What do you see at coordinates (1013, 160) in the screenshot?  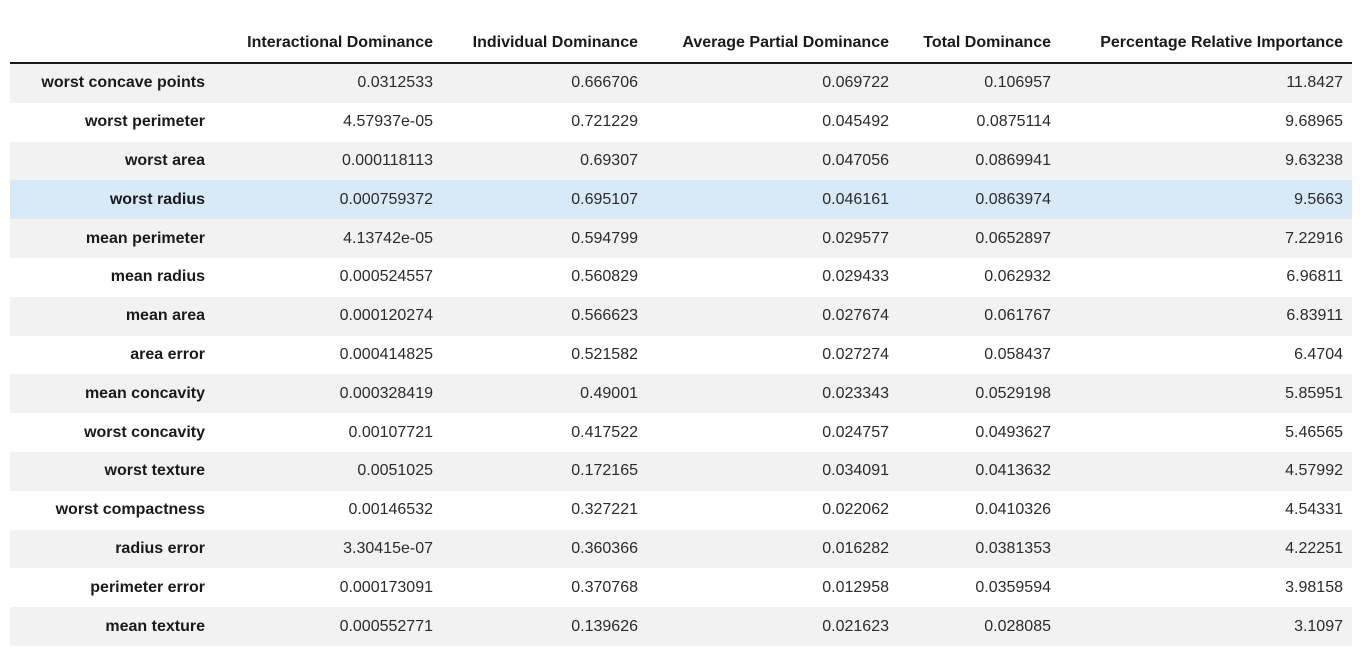 I see `value-cell: 0.0869941` at bounding box center [1013, 160].